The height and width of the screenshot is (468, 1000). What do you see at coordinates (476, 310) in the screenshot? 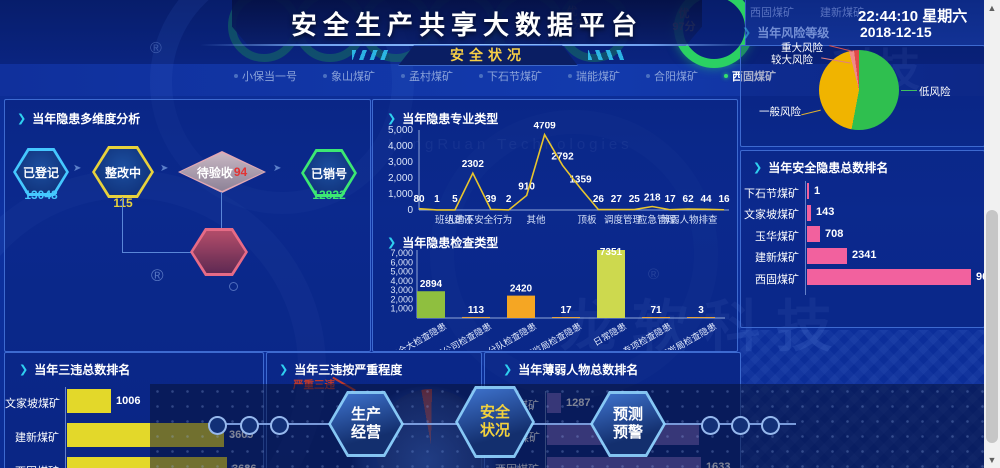
I see `svg-text: 113` at bounding box center [476, 310].